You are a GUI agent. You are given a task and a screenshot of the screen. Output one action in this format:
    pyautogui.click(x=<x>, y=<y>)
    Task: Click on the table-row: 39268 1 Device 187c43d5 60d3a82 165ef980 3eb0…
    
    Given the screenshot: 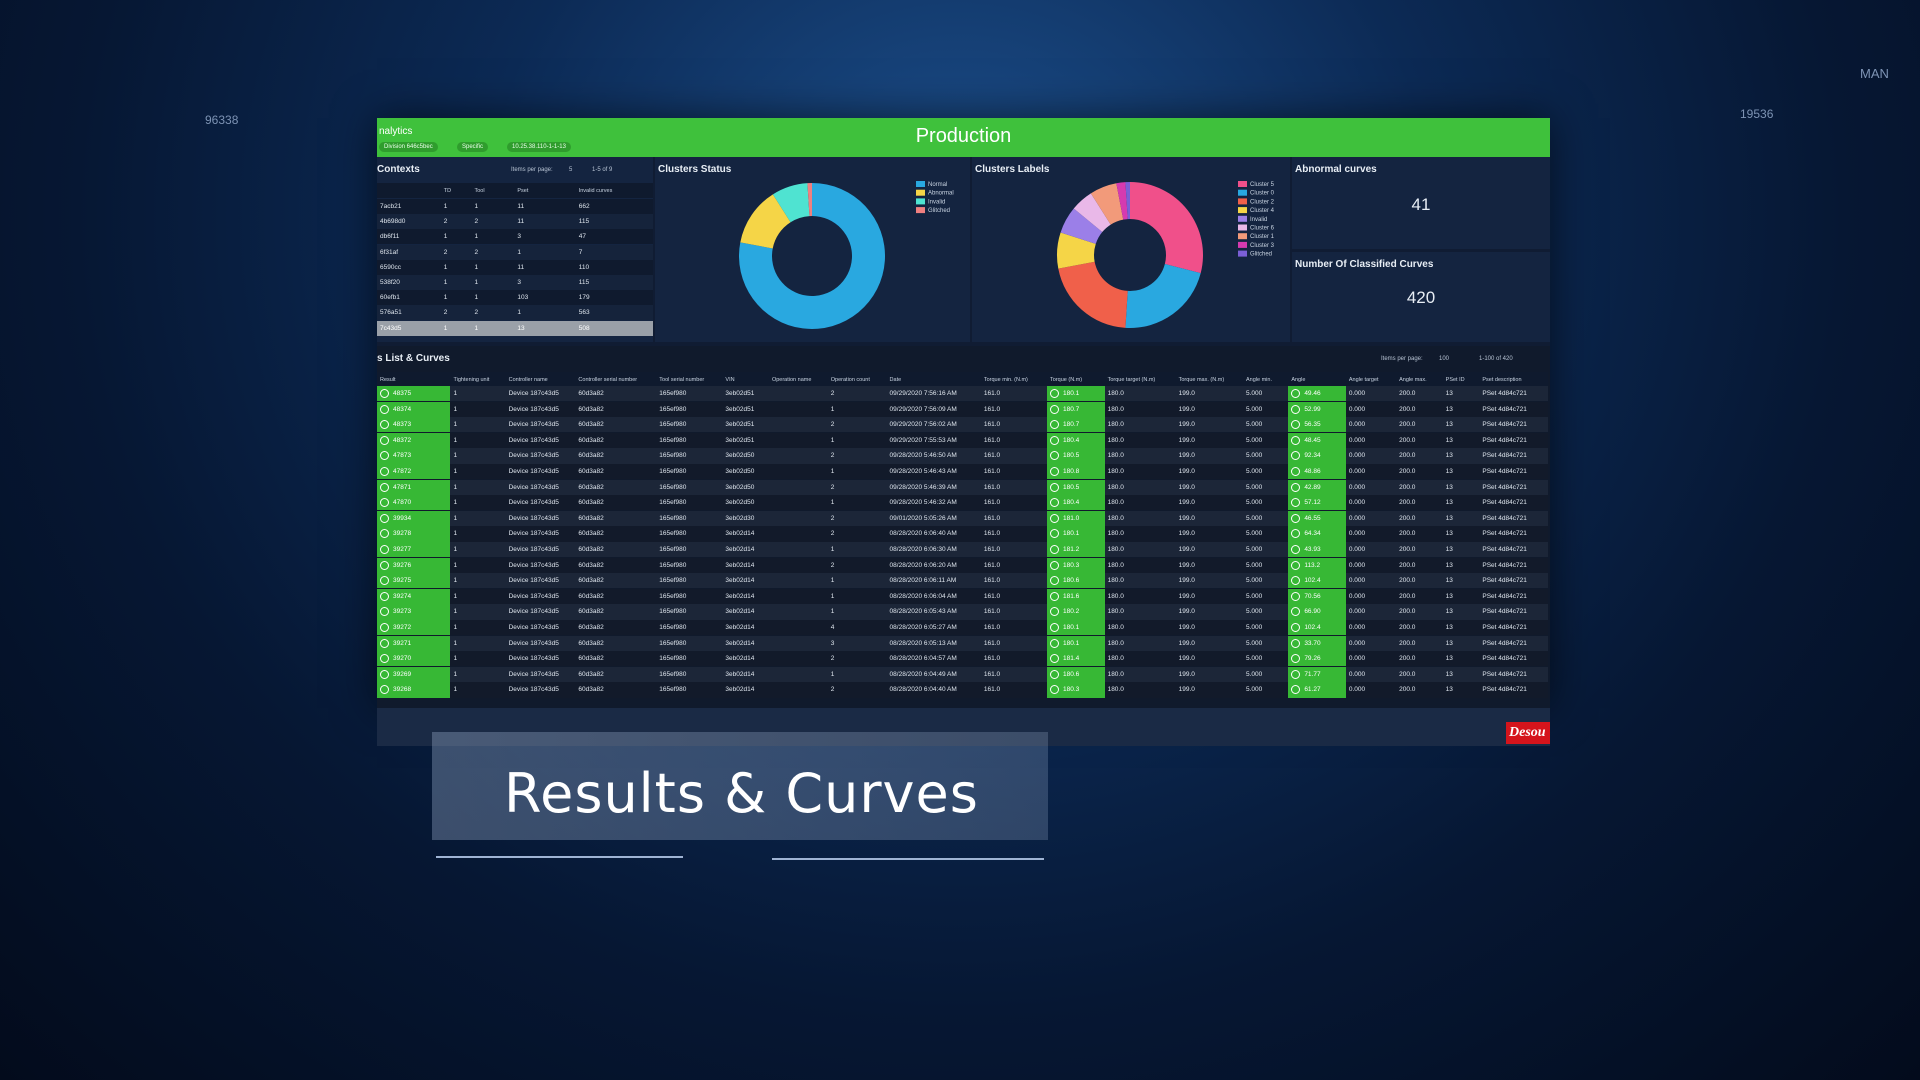 What is the action you would take?
    pyautogui.click(x=962, y=690)
    